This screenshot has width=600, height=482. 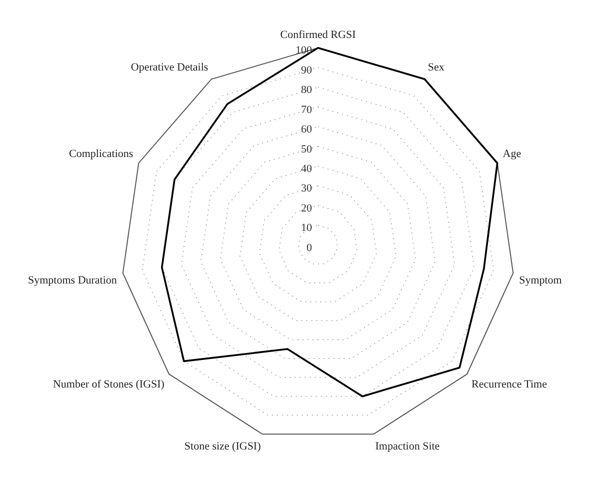 I want to click on spoke-label: Complications, so click(x=101, y=154).